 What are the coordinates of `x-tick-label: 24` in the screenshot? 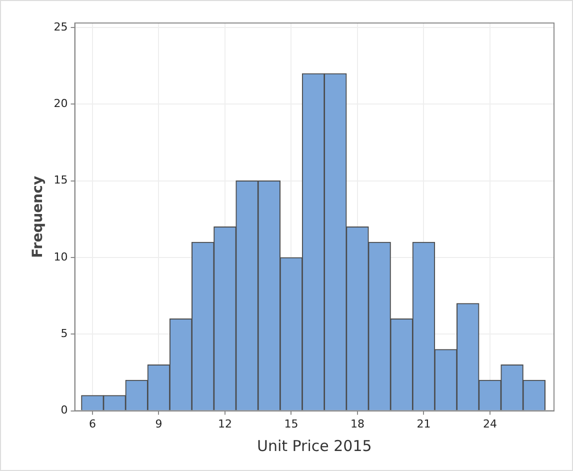 It's located at (489, 423).